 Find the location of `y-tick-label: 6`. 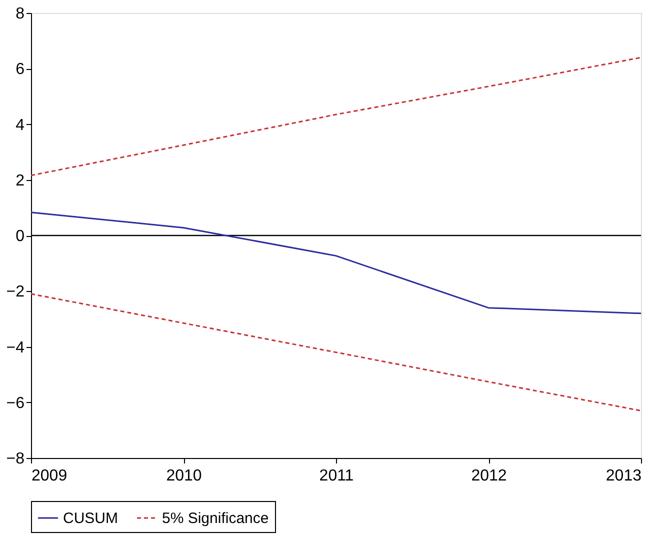

y-tick-label: 6 is located at coordinates (20, 69).